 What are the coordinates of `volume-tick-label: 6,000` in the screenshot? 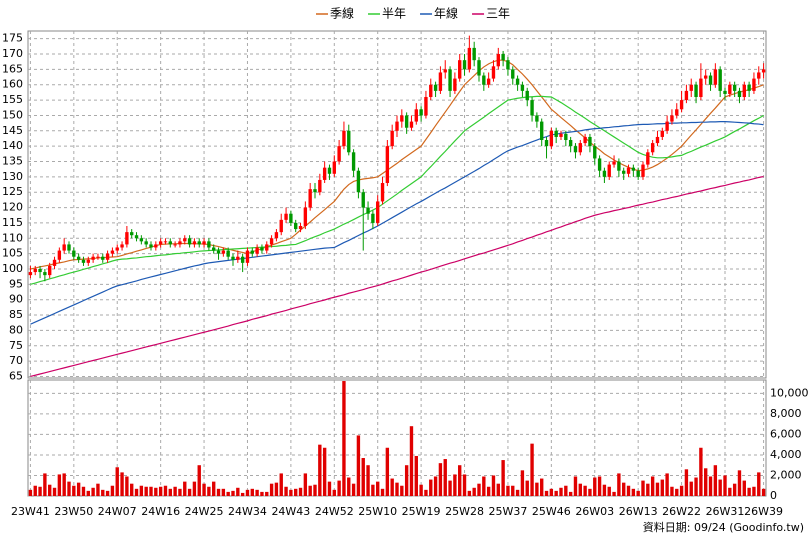 It's located at (786, 433).